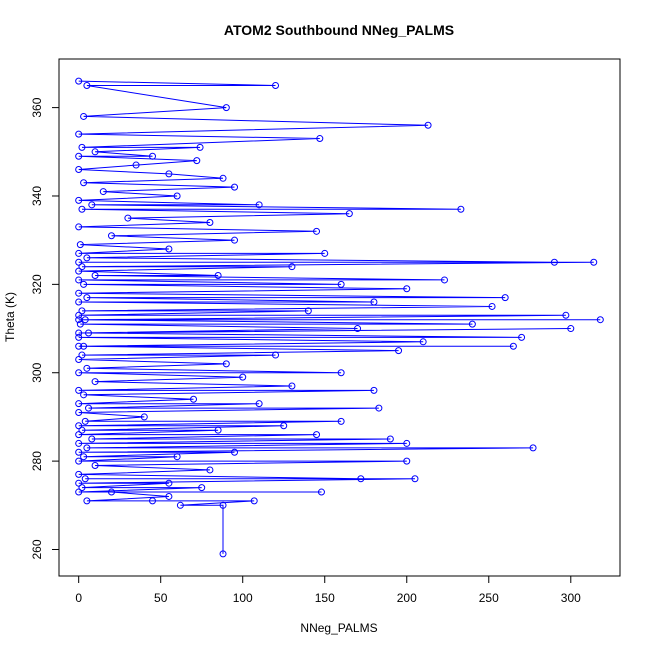 This screenshot has width=650, height=650. What do you see at coordinates (243, 598) in the screenshot?
I see `x-tick-label: 100` at bounding box center [243, 598].